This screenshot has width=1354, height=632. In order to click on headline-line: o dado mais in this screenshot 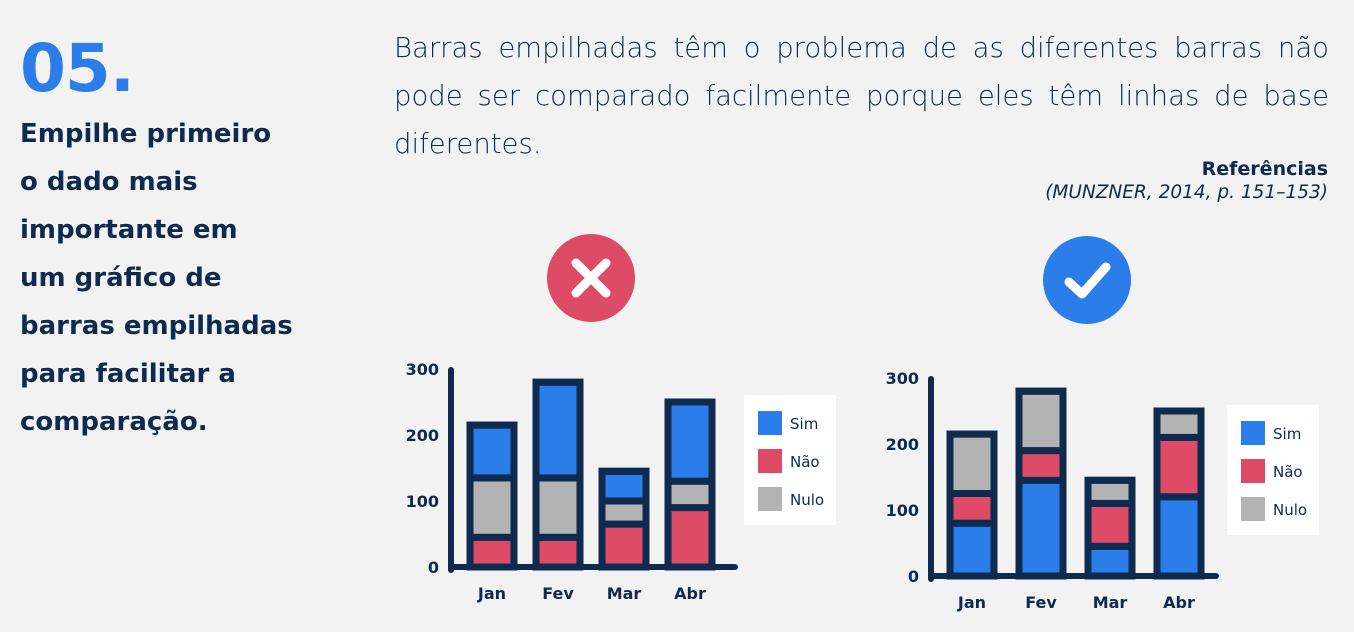, I will do `click(109, 182)`.